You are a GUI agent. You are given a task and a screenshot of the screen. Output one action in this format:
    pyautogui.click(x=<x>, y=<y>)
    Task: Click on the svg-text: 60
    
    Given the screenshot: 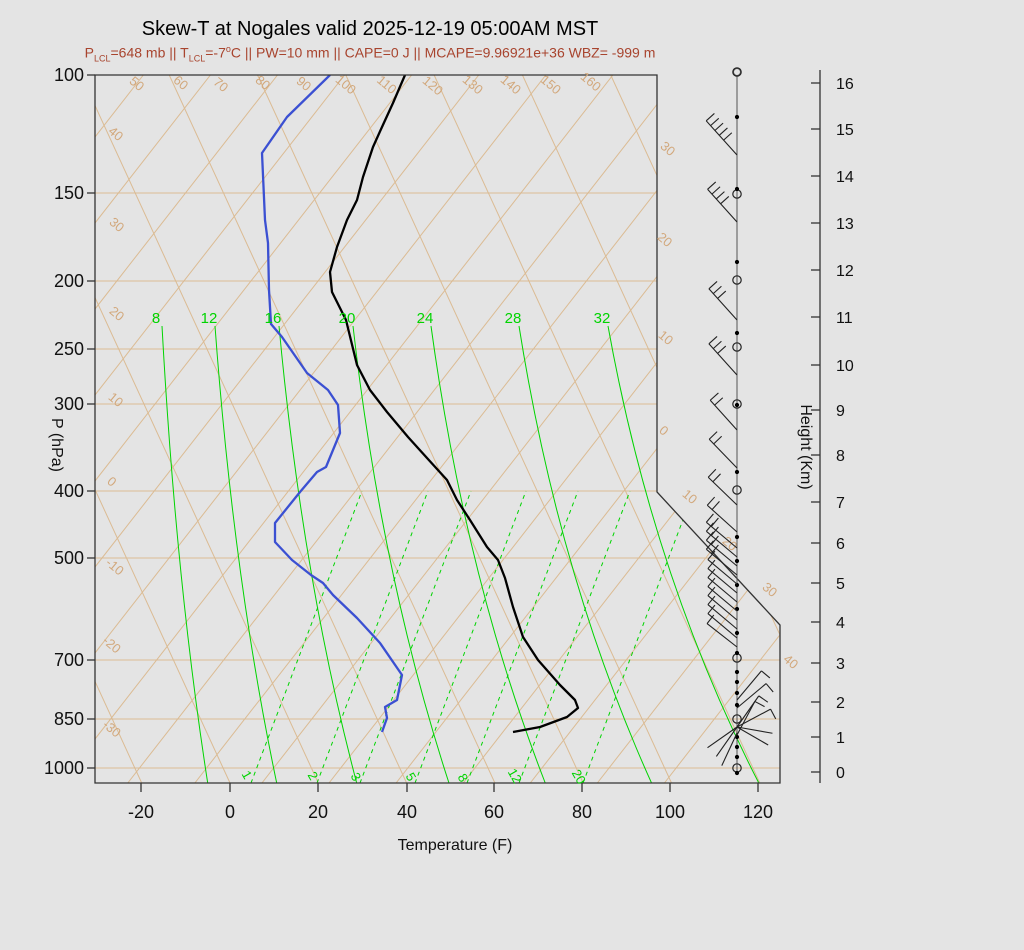 What is the action you would take?
    pyautogui.click(x=494, y=812)
    